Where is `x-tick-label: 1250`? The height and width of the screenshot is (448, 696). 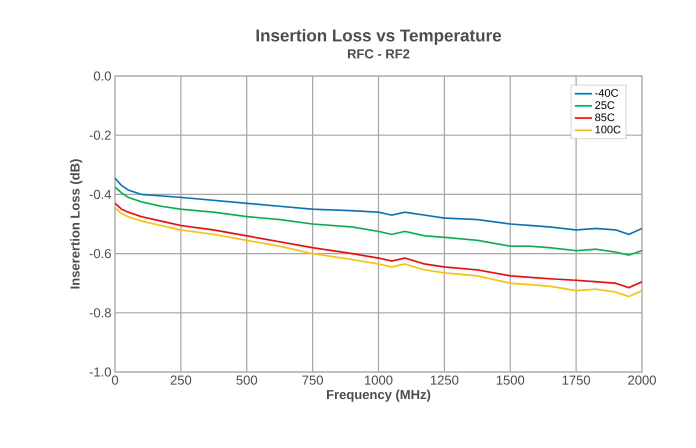 x-tick-label: 1250 is located at coordinates (444, 380).